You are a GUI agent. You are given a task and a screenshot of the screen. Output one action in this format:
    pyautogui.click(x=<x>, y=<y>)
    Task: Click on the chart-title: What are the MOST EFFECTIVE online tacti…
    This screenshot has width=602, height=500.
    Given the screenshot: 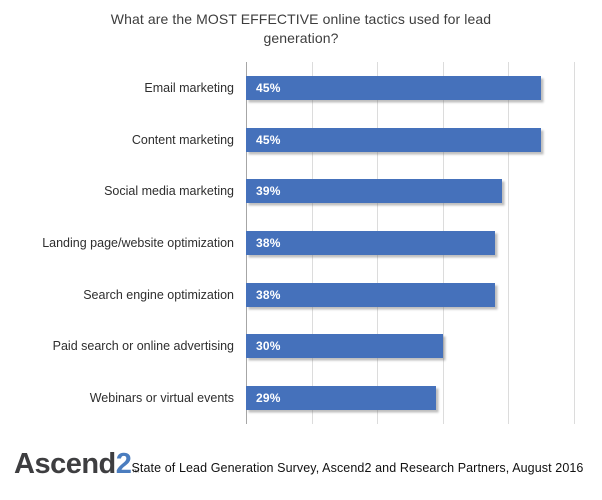 What is the action you would take?
    pyautogui.click(x=301, y=28)
    